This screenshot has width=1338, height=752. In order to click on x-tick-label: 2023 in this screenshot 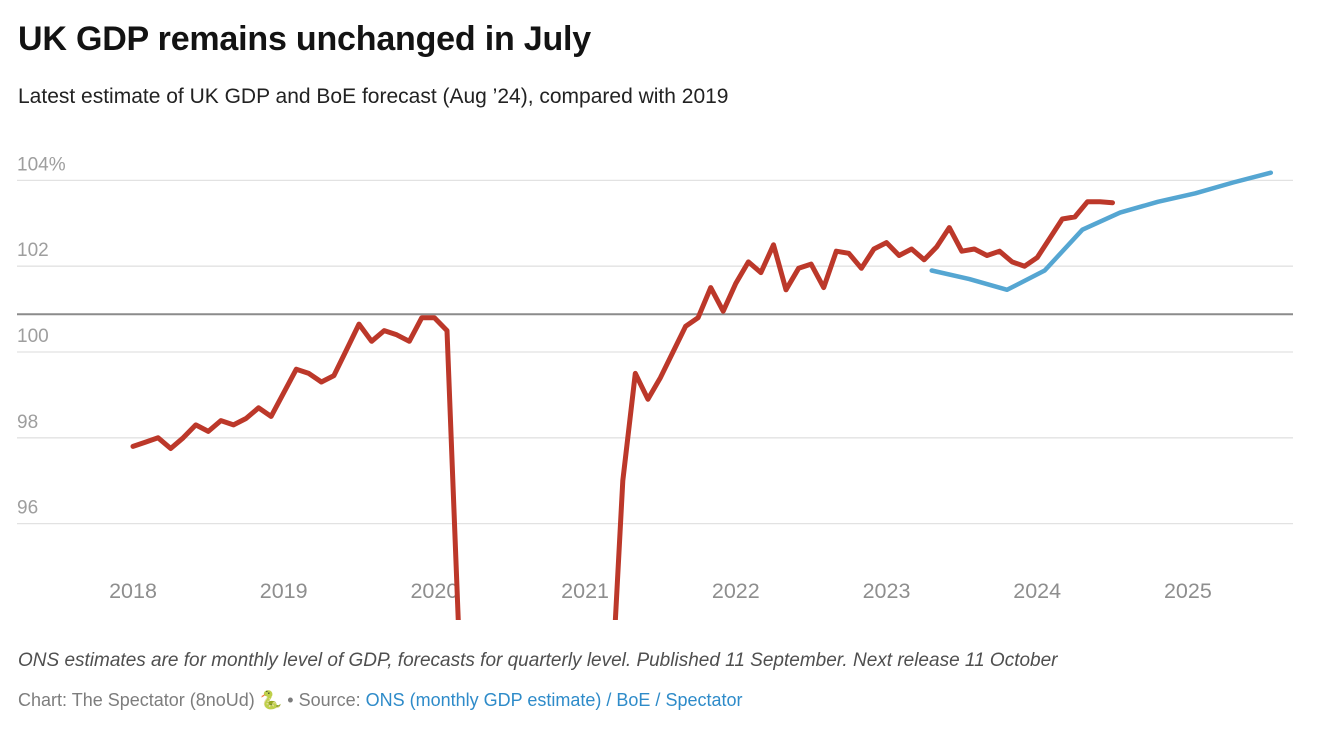, I will do `click(887, 591)`.